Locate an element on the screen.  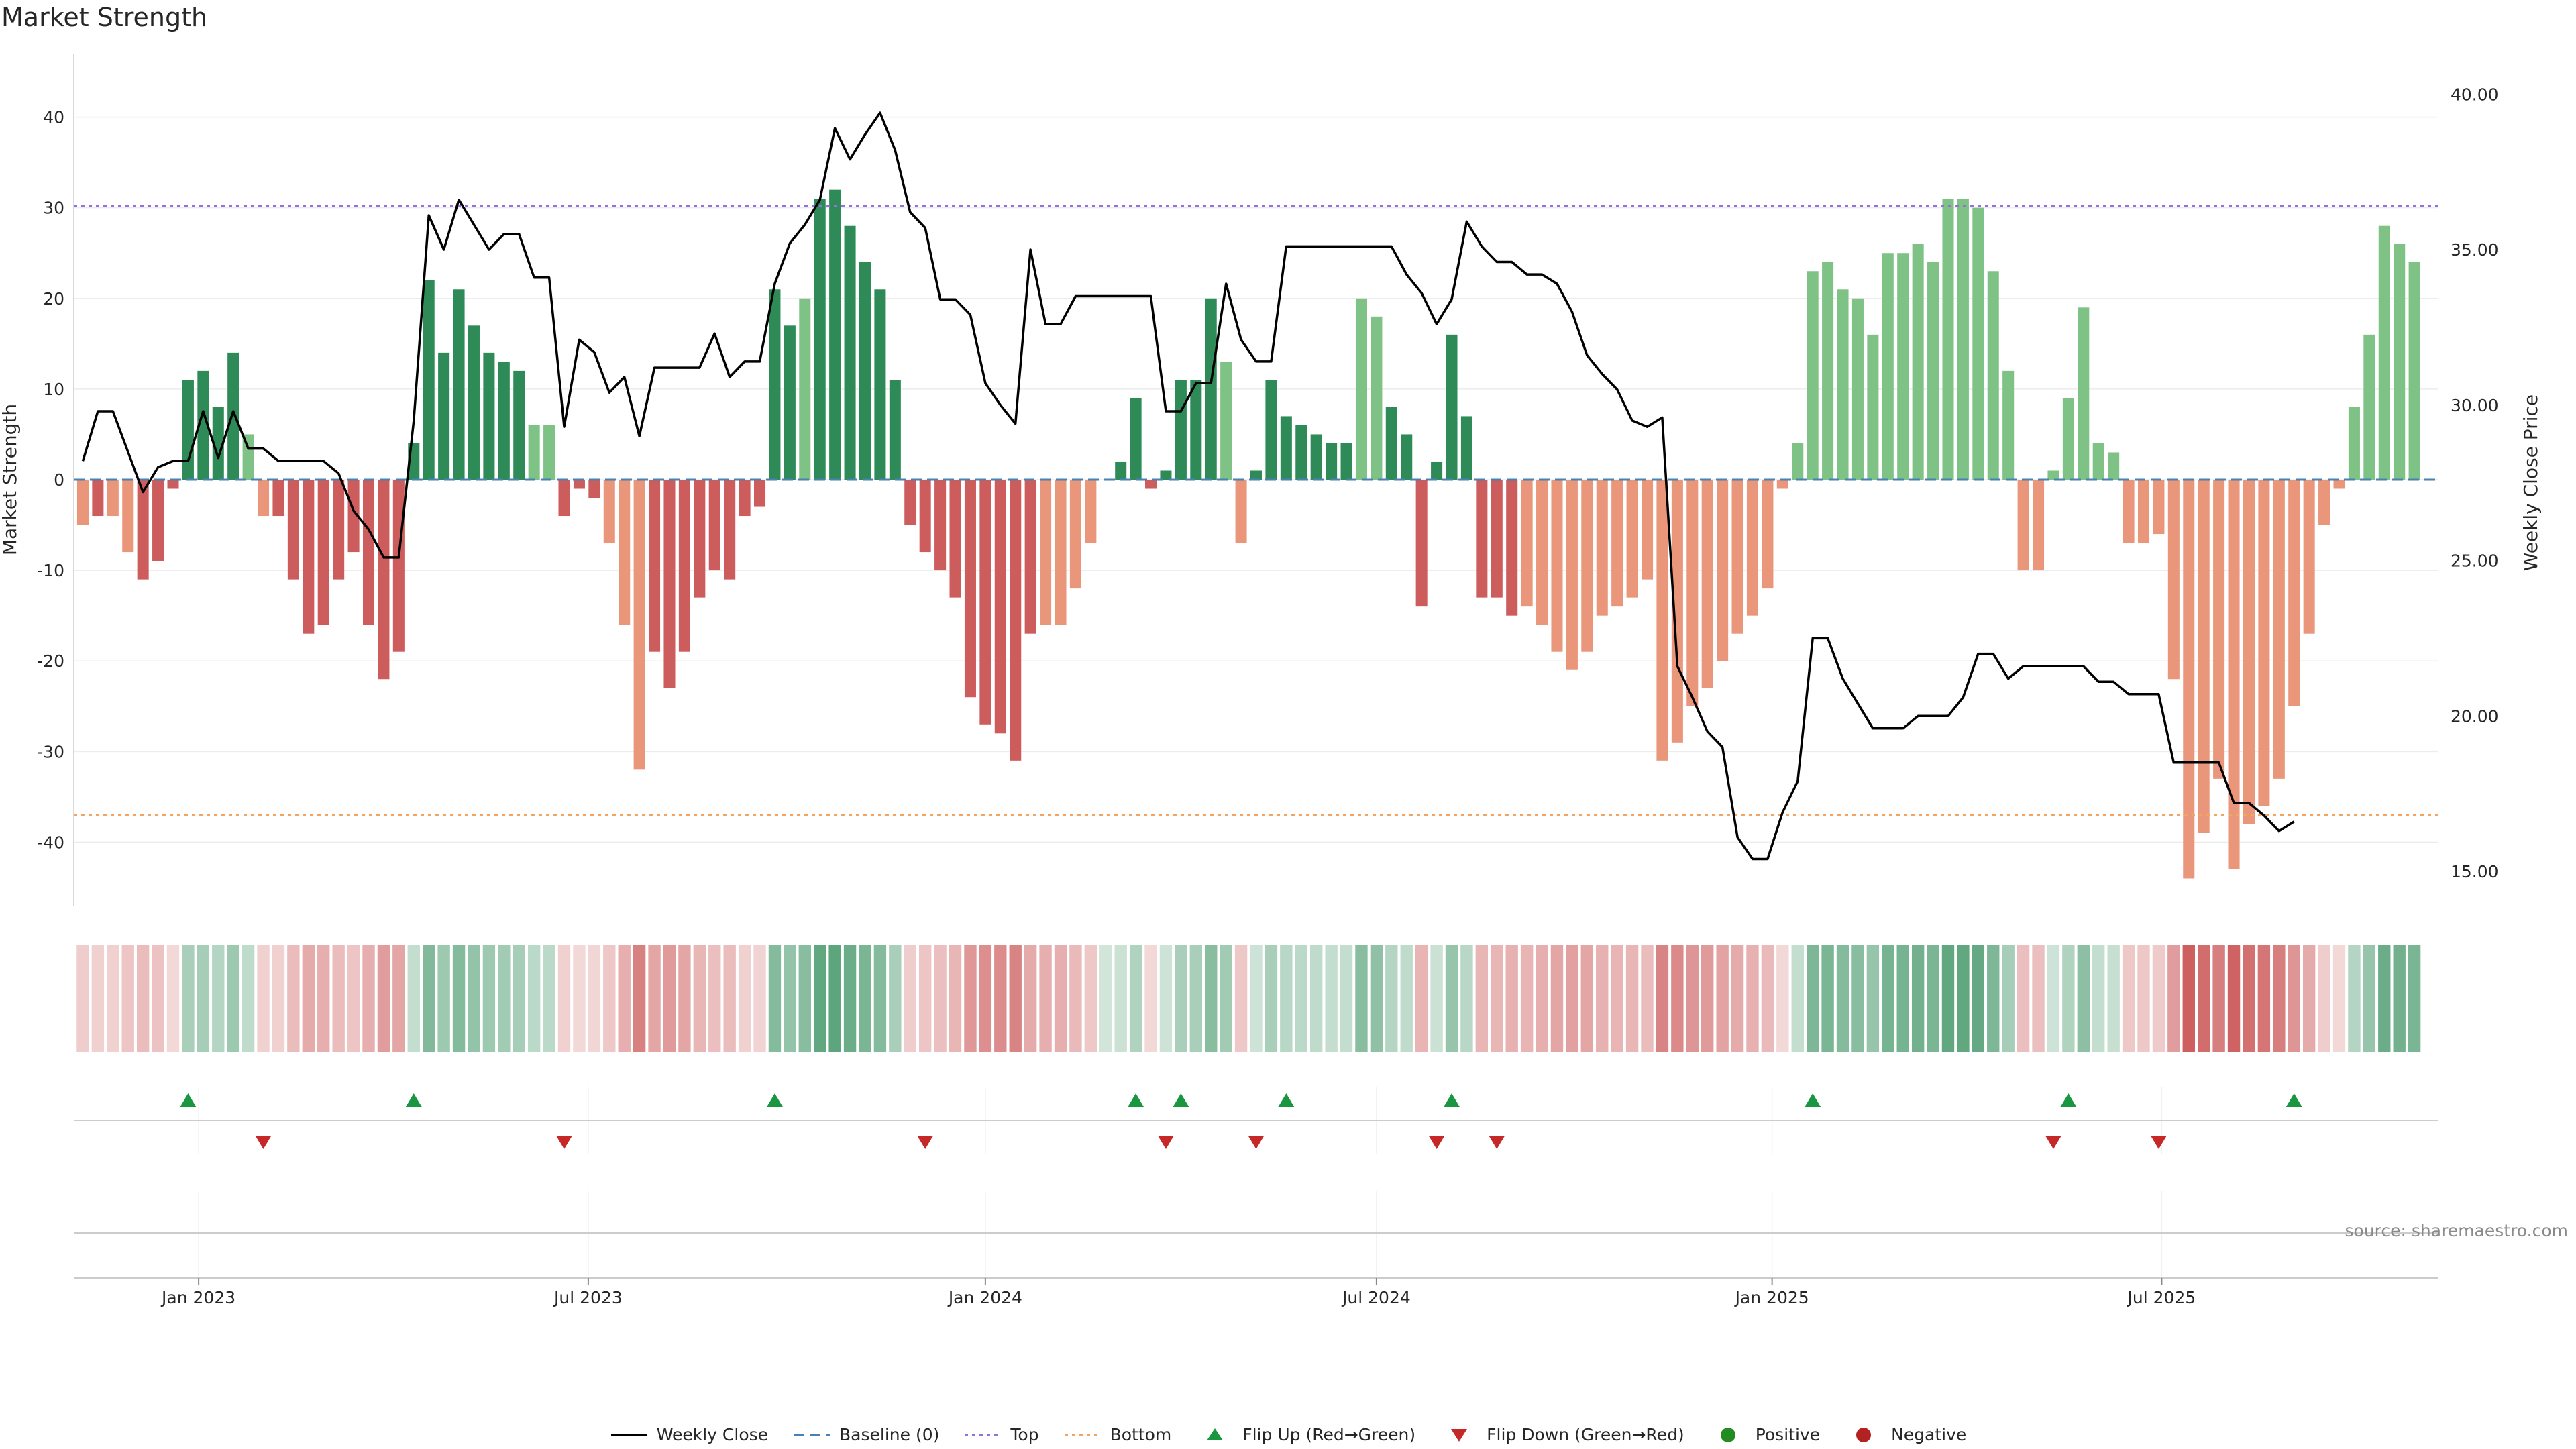
legend-label: Flip Down (Green→Red) is located at coordinates (1585, 1434).